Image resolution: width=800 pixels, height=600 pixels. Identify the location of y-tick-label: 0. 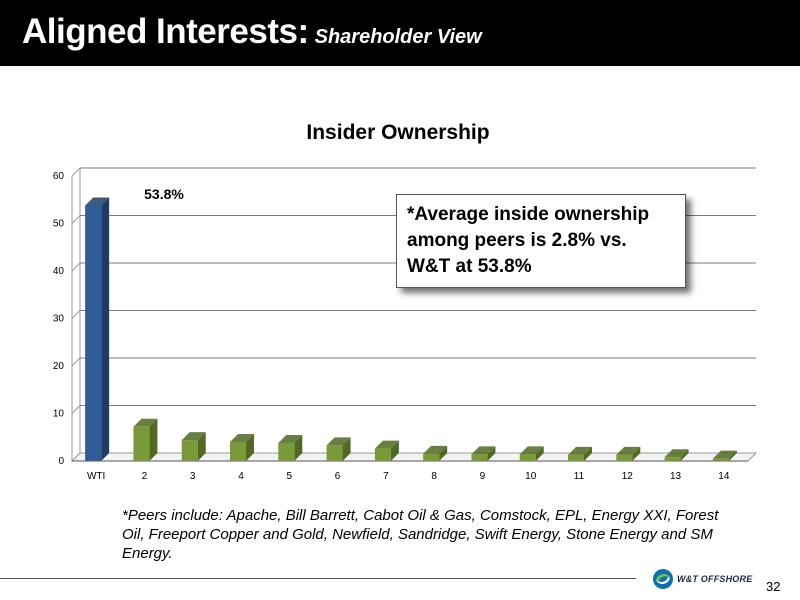
(61, 461).